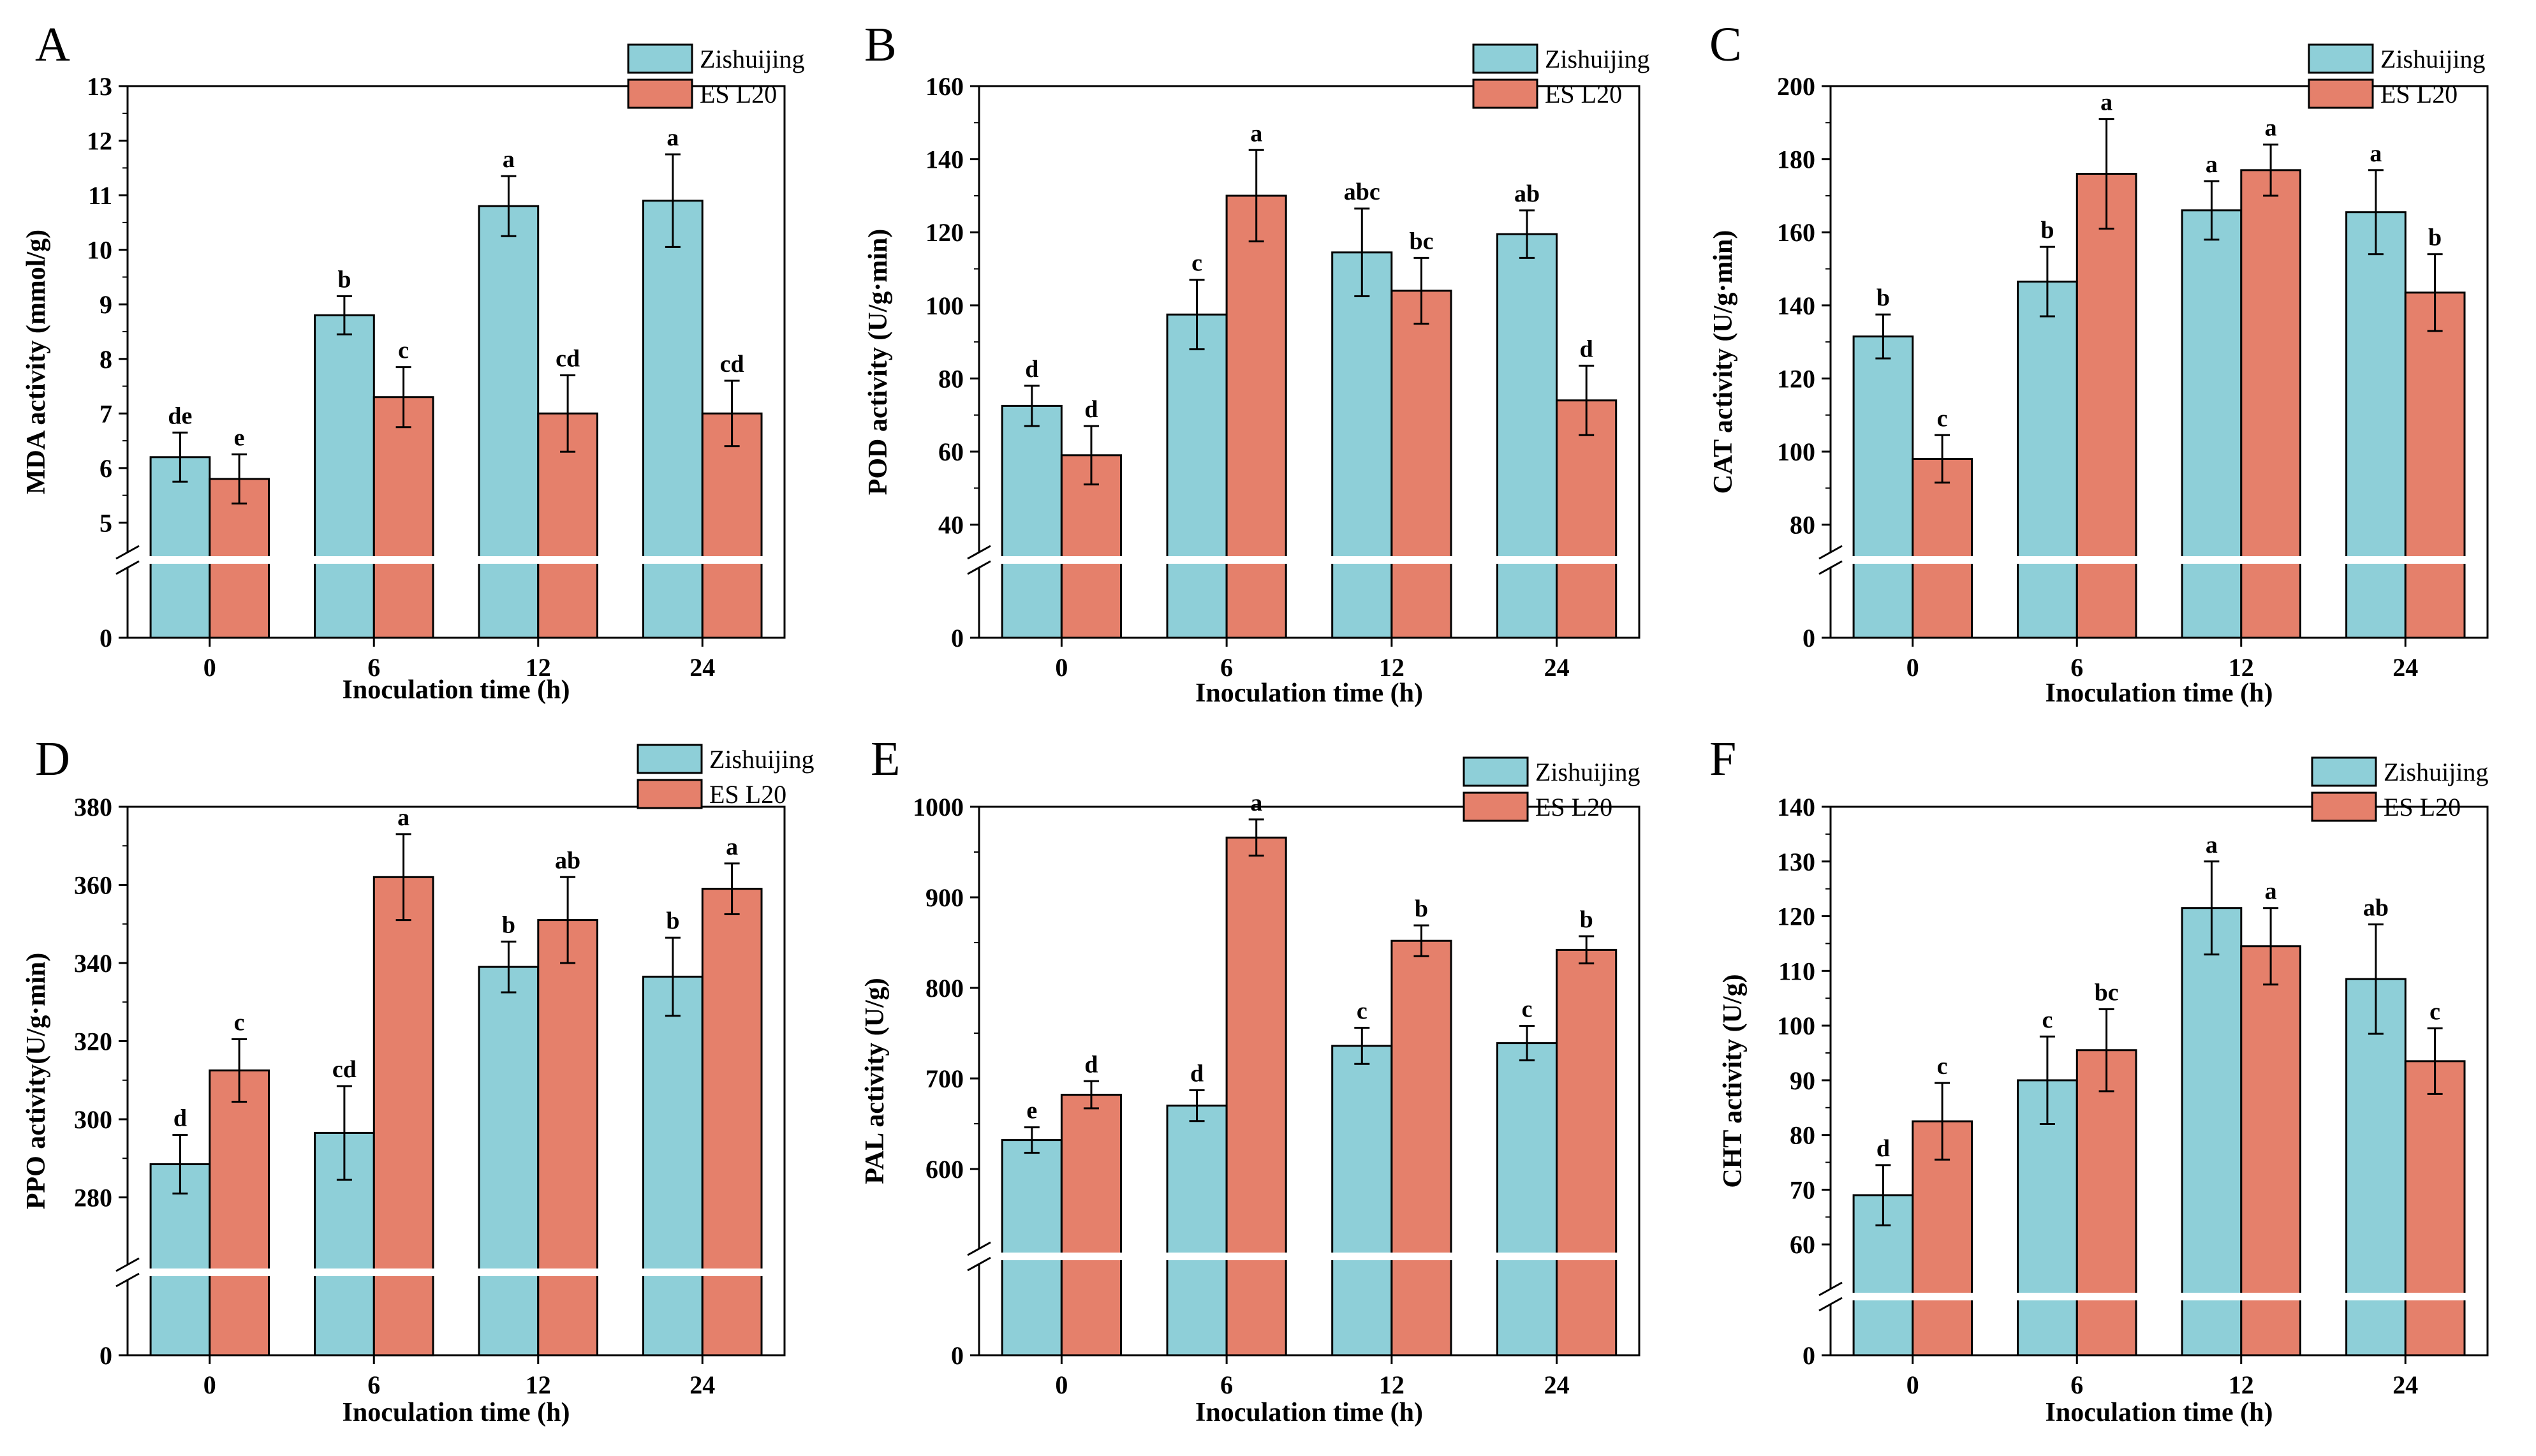 This screenshot has width=2536, height=1456. I want to click on panel-letter: E, so click(885, 759).